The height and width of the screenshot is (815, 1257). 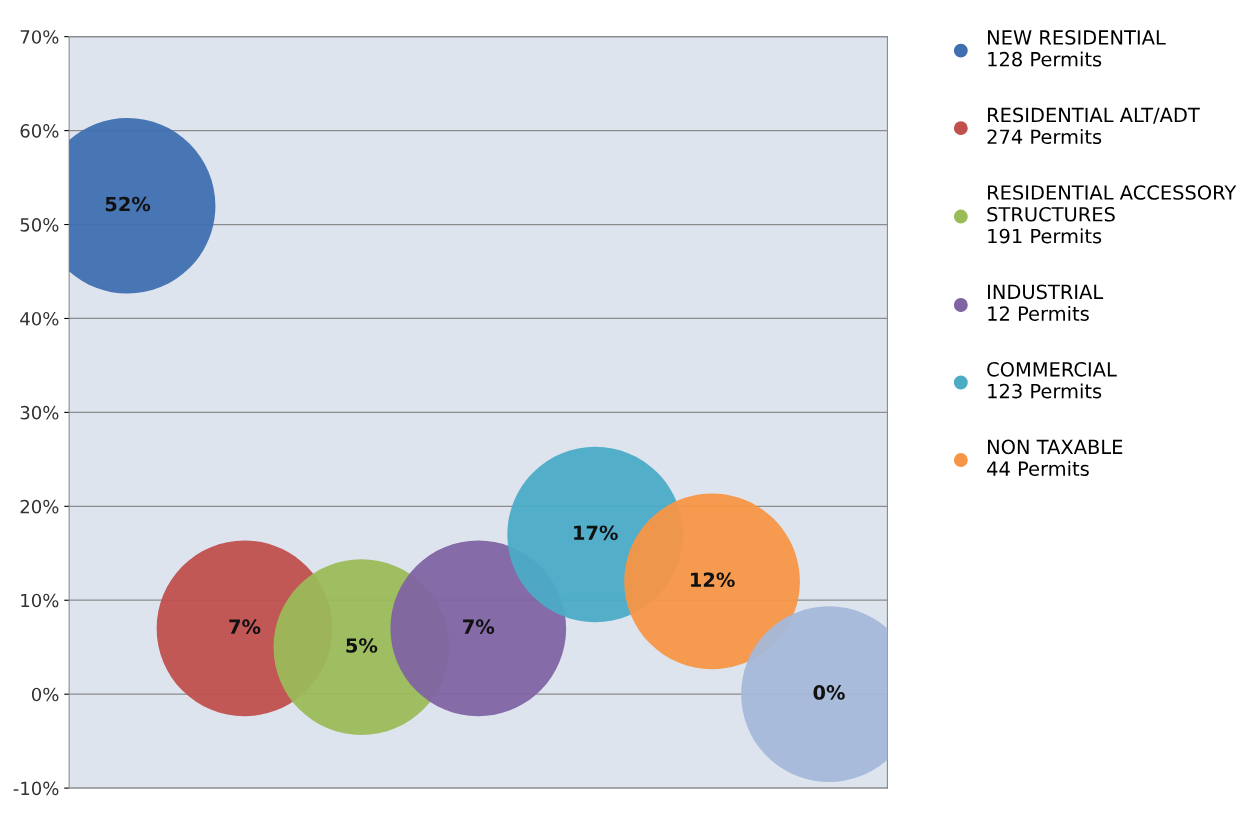 What do you see at coordinates (39, 224) in the screenshot?
I see `y-tick-label: 50%` at bounding box center [39, 224].